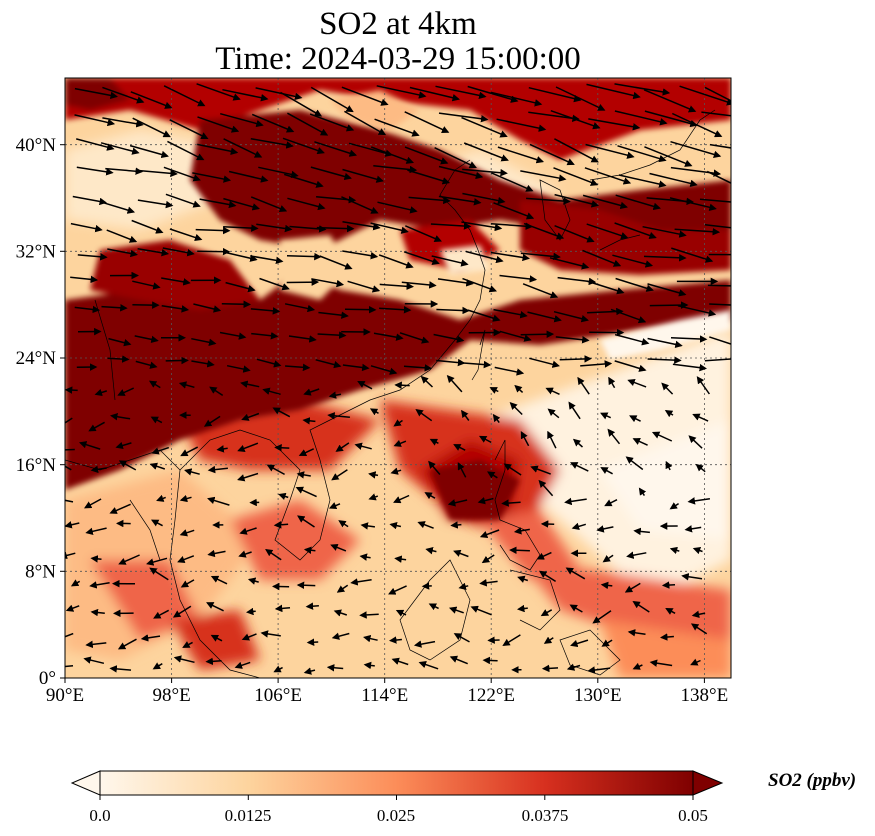  Describe the element at coordinates (398, 59) in the screenshot. I see `chart-subtitle: Time: 2024-03-29 15:00:00` at that location.